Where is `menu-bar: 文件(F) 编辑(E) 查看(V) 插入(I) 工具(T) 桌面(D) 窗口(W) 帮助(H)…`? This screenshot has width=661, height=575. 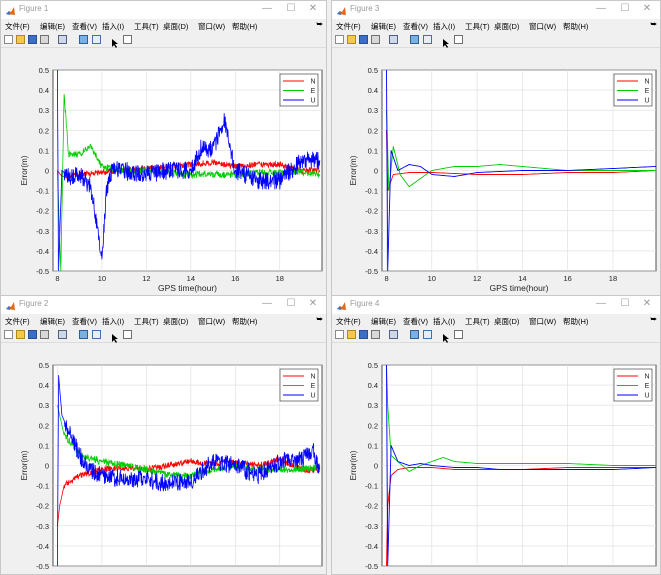
menu-bar: 文件(F) 编辑(E) 查看(V) 插入(I) 工具(T) 桌面(D) 窗口(W) 帮助(H)… is located at coordinates (163, 26).